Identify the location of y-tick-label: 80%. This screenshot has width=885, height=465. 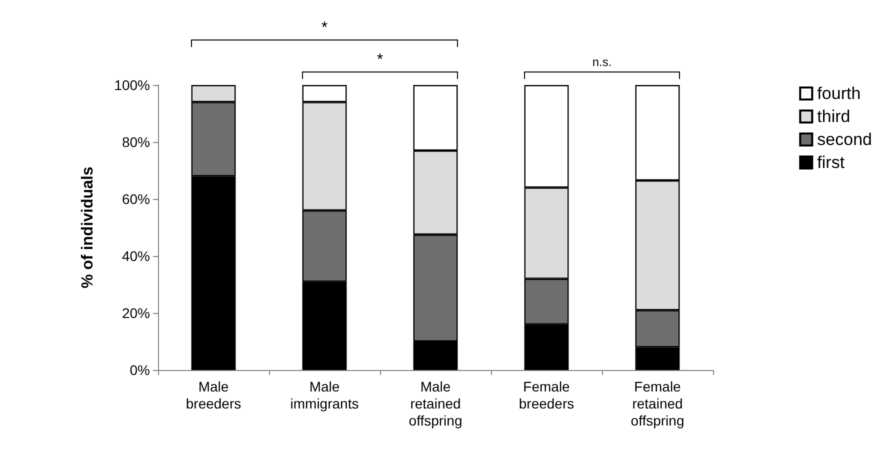
(136, 142).